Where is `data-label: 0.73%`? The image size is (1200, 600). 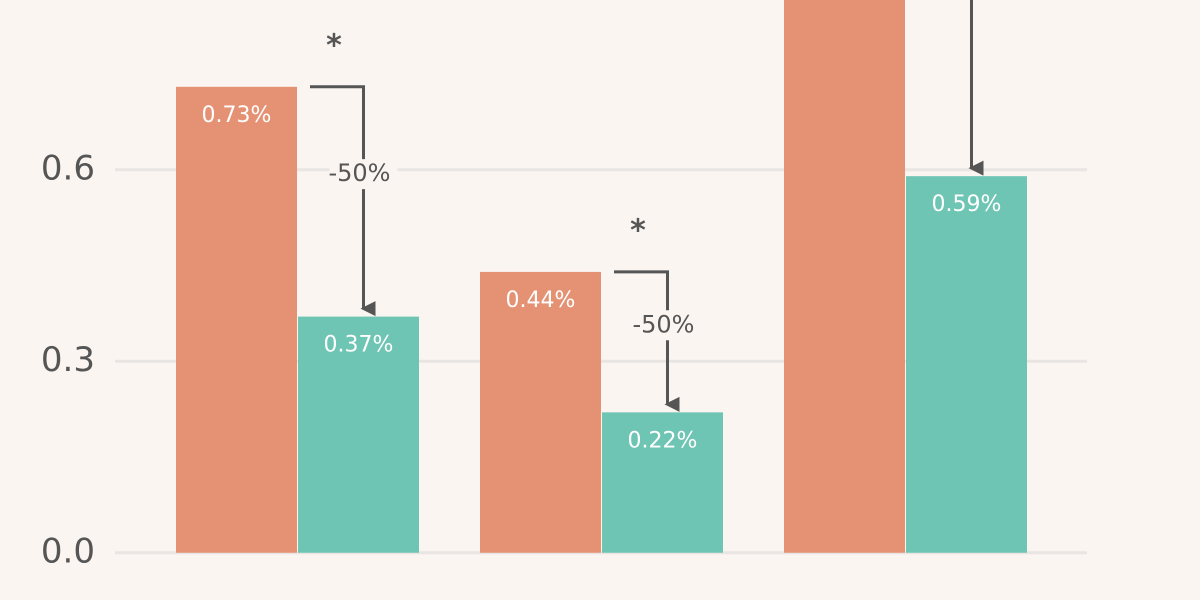 data-label: 0.73% is located at coordinates (237, 115).